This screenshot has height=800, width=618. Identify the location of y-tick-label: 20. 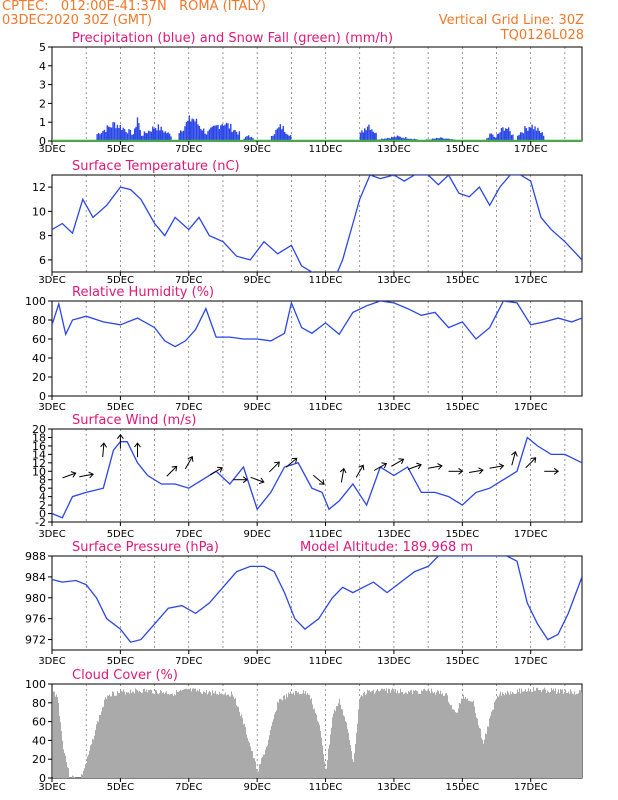
(39, 429).